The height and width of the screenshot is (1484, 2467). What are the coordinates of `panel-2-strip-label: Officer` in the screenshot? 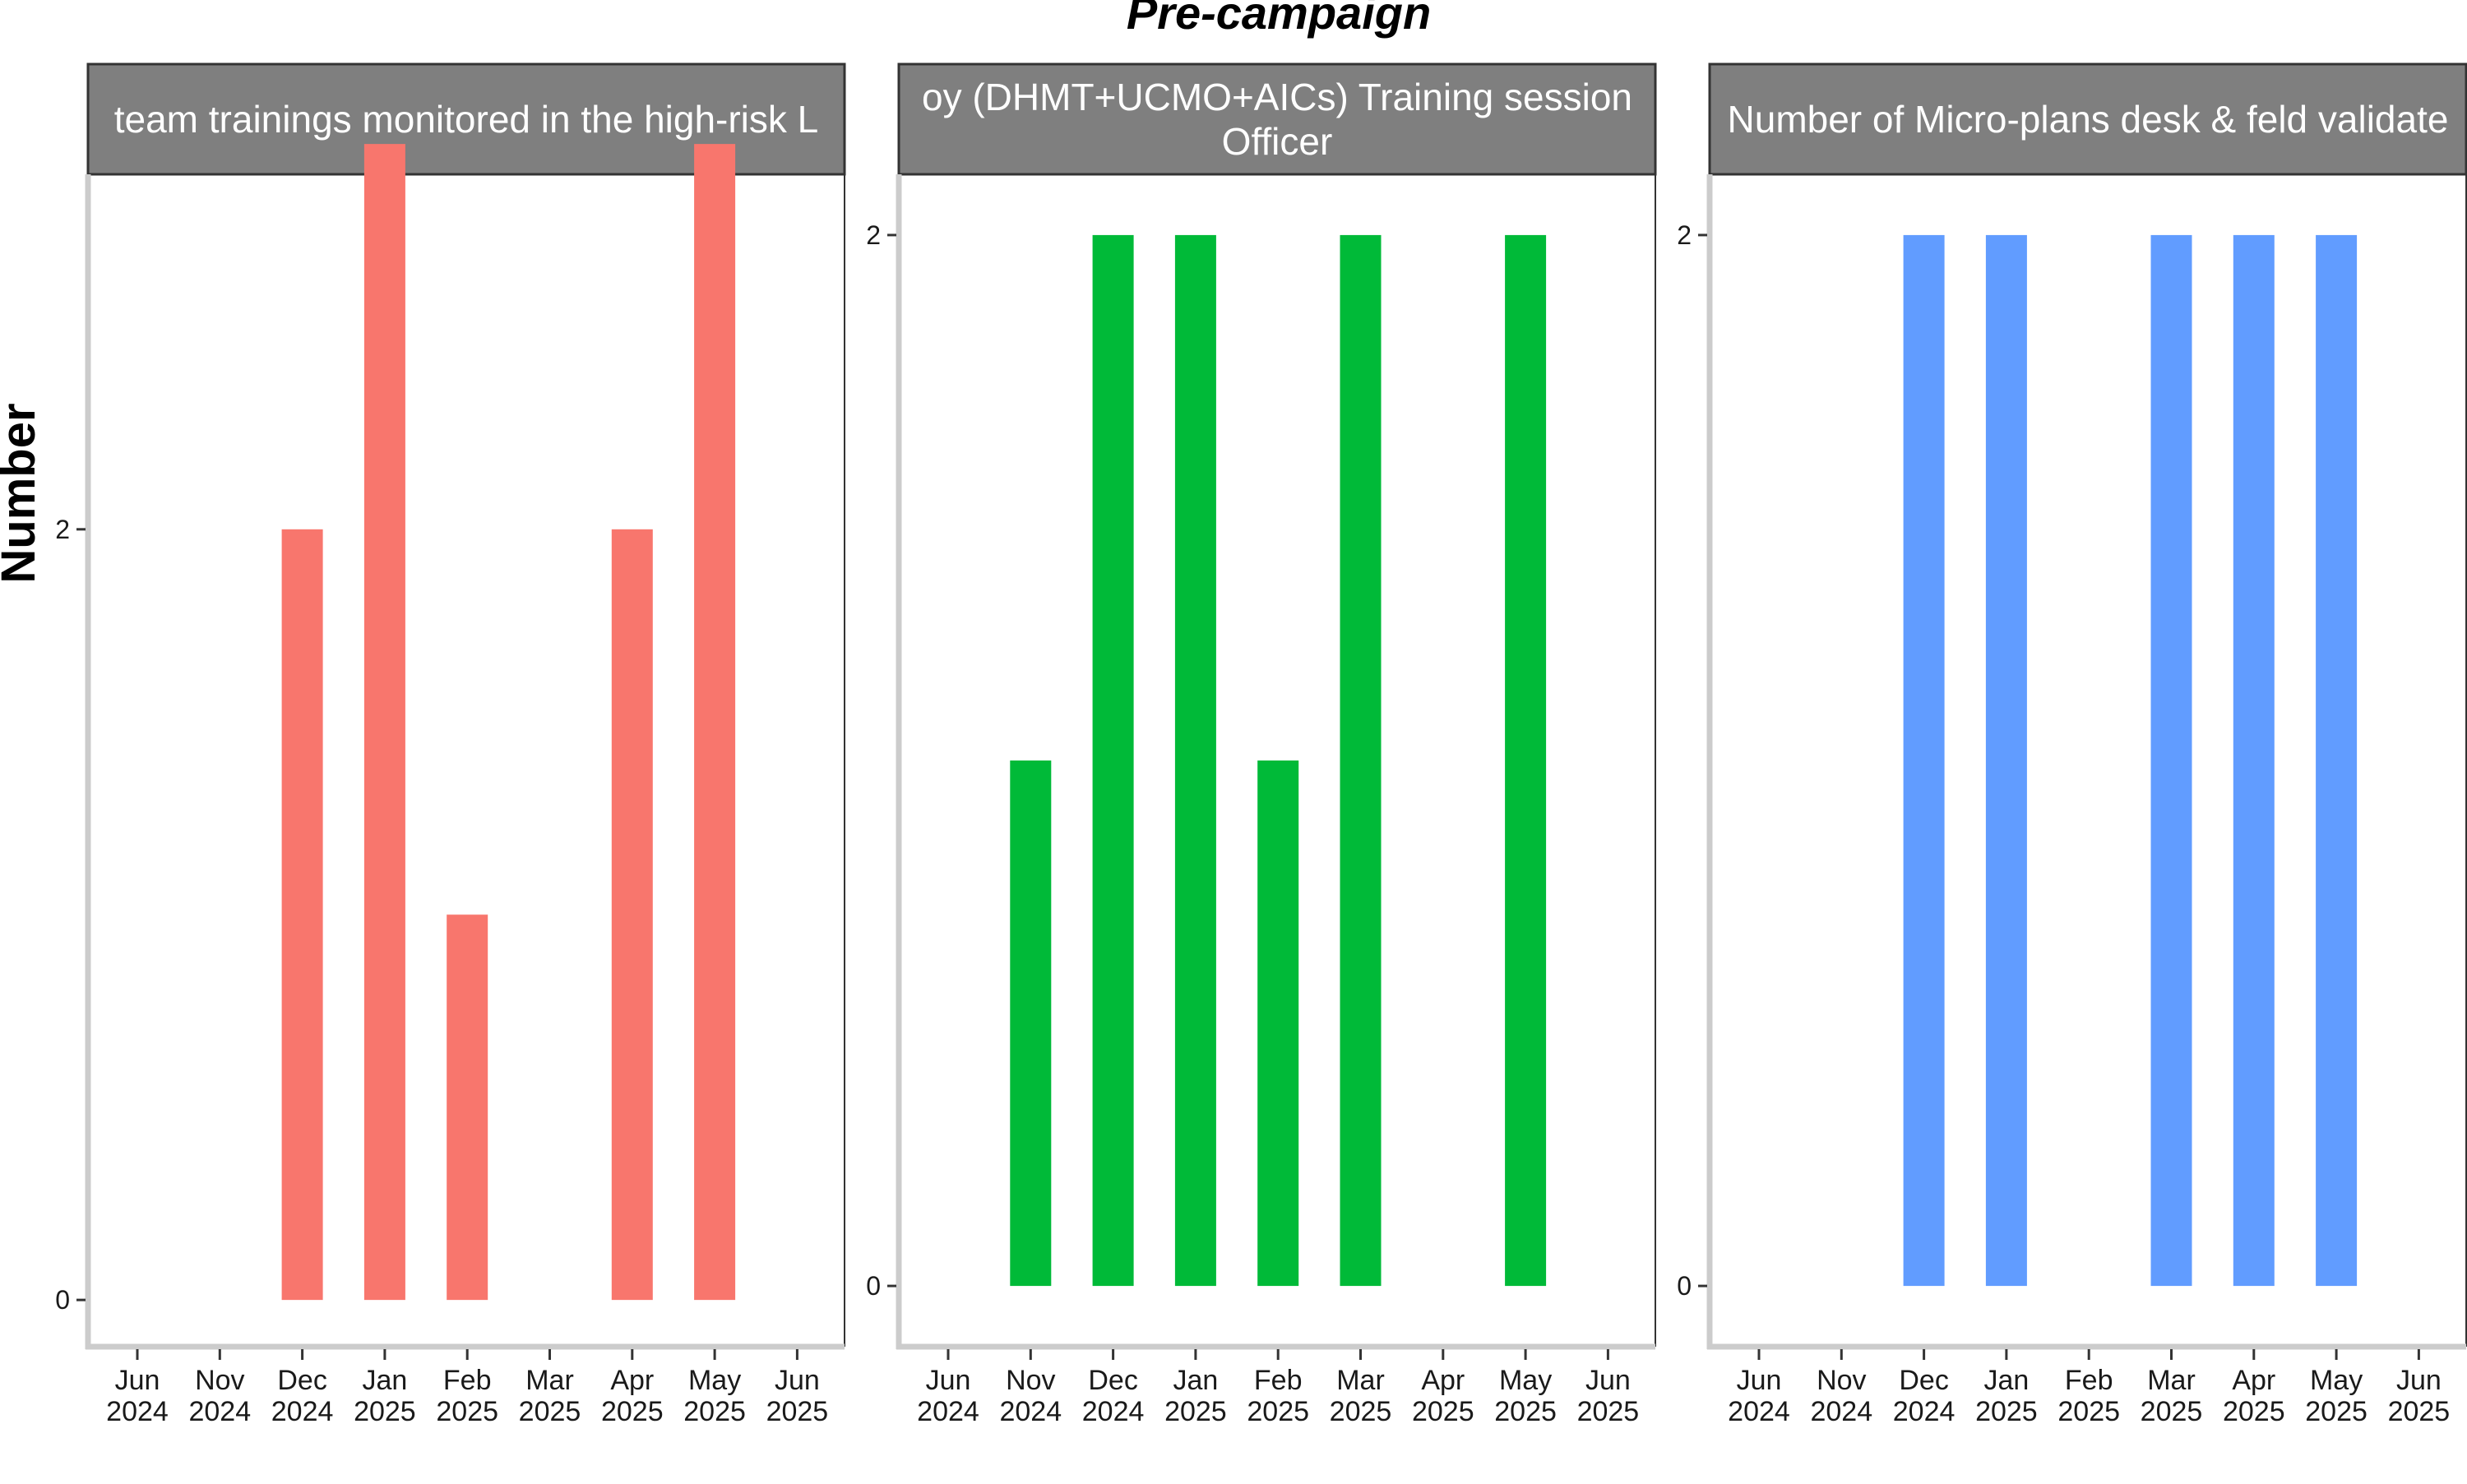 It's located at (1278, 141).